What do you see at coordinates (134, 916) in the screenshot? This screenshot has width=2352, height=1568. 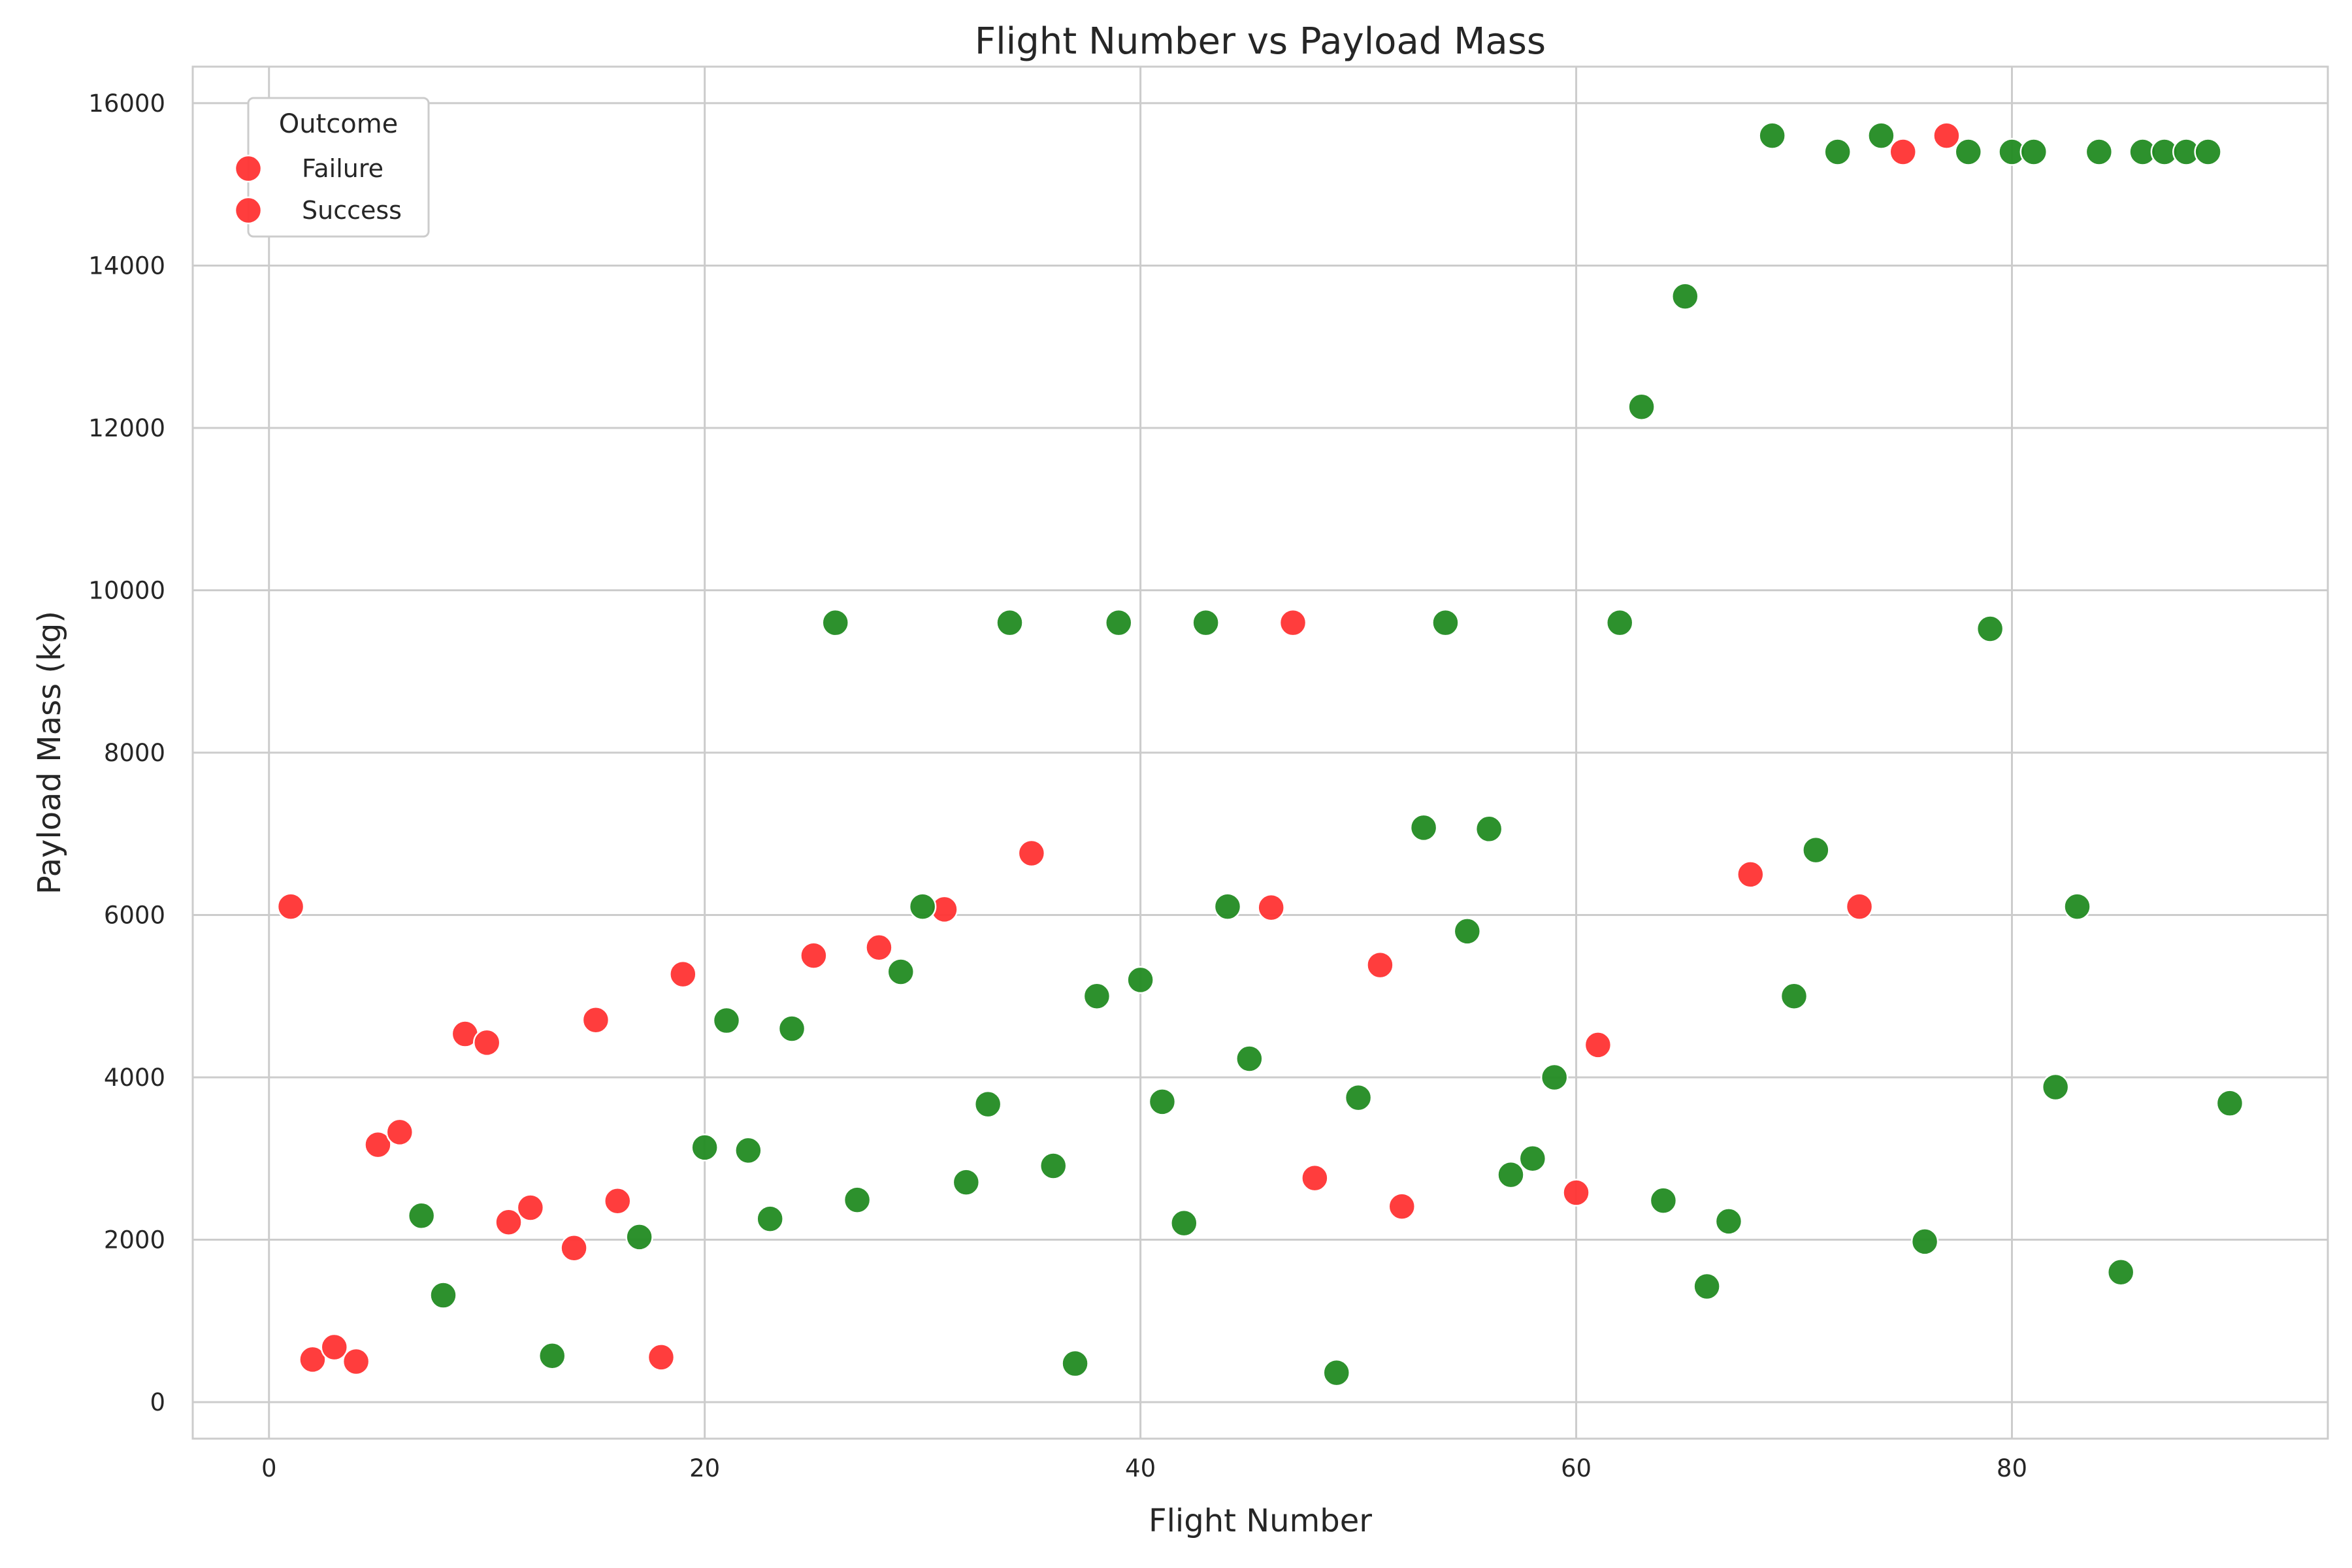 I see `y-tick-label: 6000` at bounding box center [134, 916].